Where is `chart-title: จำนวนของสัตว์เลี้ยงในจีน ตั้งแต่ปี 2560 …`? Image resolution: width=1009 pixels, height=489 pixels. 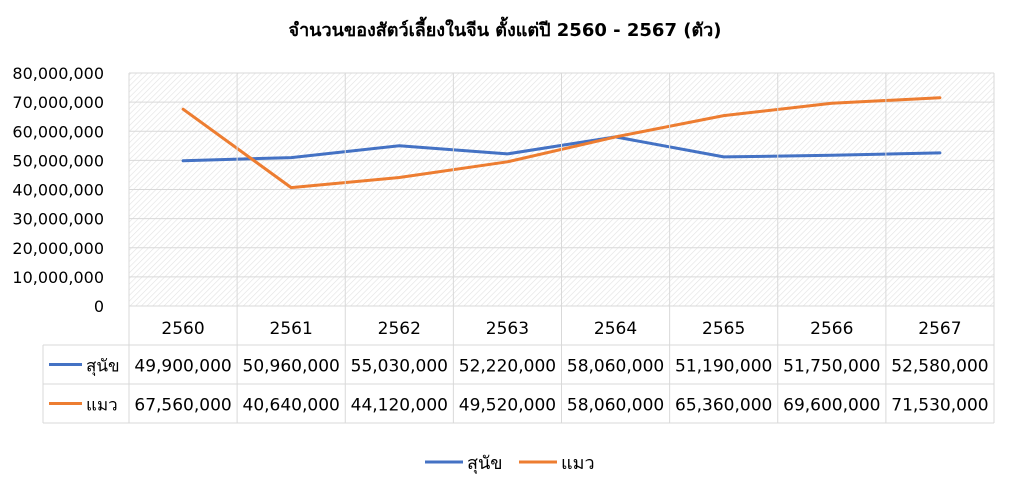 chart-title: จำนวนของสัตว์เลี้ยงในจีน ตั้งแต่ปี 2560 … is located at coordinates (505, 28).